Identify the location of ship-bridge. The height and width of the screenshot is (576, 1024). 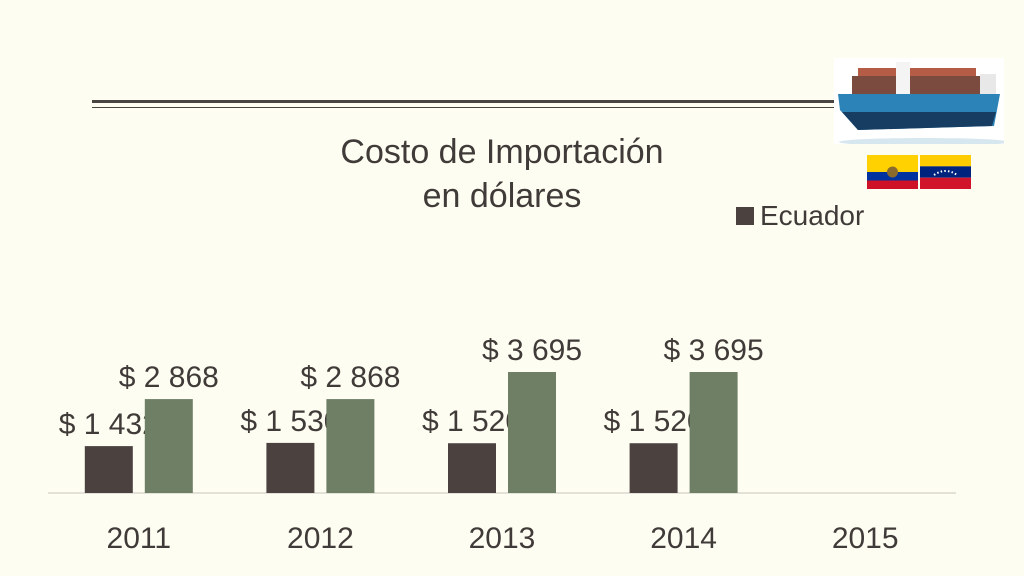
(903, 78).